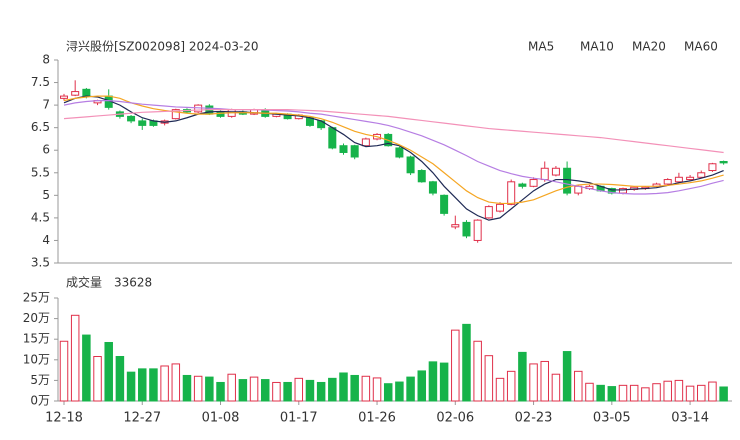  What do you see at coordinates (142, 418) in the screenshot?
I see `x-tick-label: 12-27` at bounding box center [142, 418].